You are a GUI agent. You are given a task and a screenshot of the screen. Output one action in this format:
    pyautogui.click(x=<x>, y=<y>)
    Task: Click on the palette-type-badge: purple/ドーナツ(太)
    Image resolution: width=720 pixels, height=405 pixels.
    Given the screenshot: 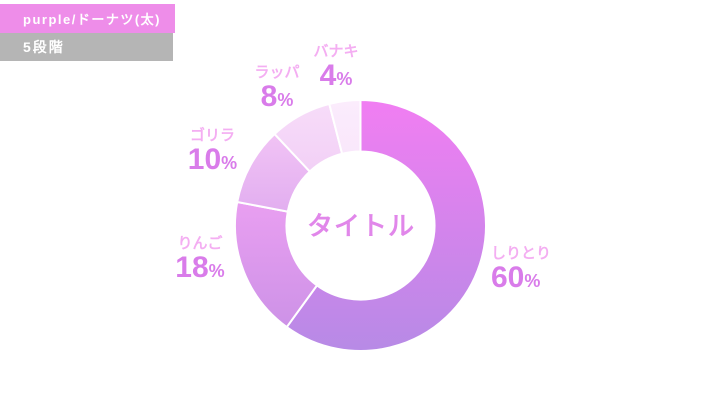 What is the action you would take?
    pyautogui.click(x=87, y=18)
    